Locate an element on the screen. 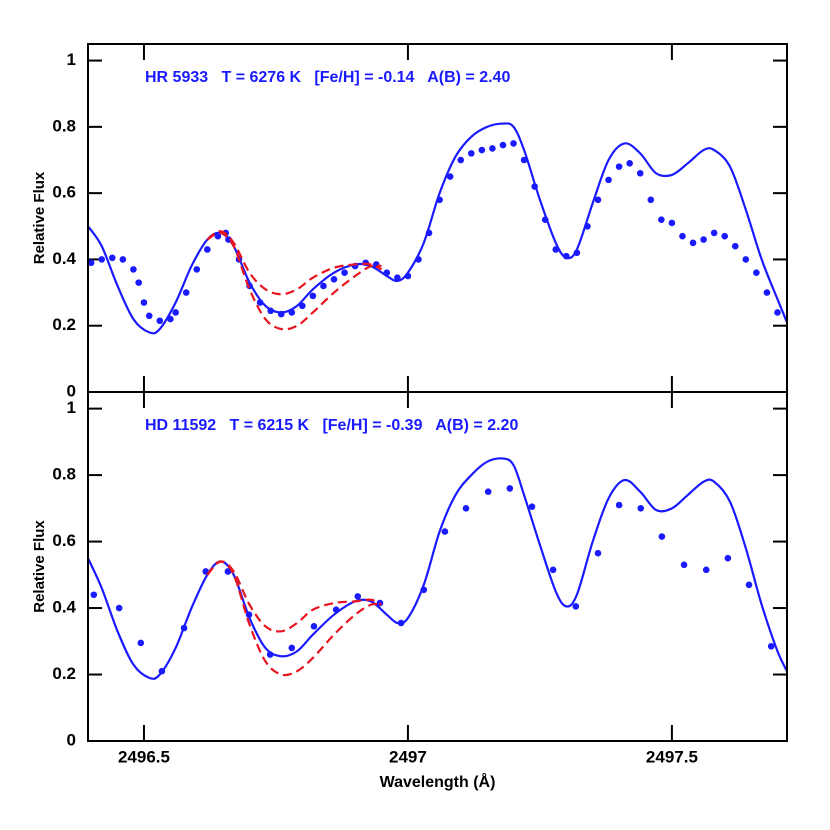 This screenshot has height=830, width=830. x-tick-label: 2497.5 is located at coordinates (672, 756).